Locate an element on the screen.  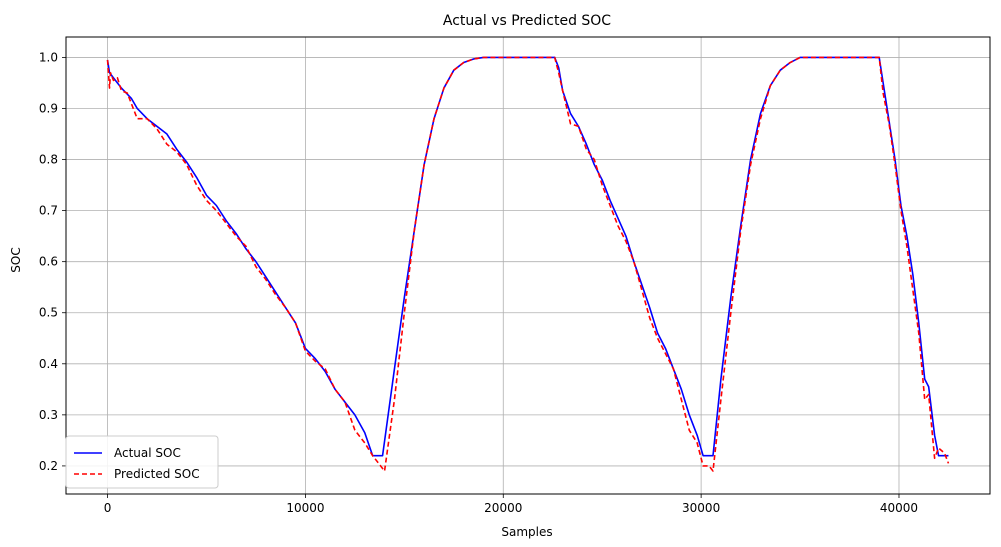
x-tick-label: 40000 is located at coordinates (899, 508).